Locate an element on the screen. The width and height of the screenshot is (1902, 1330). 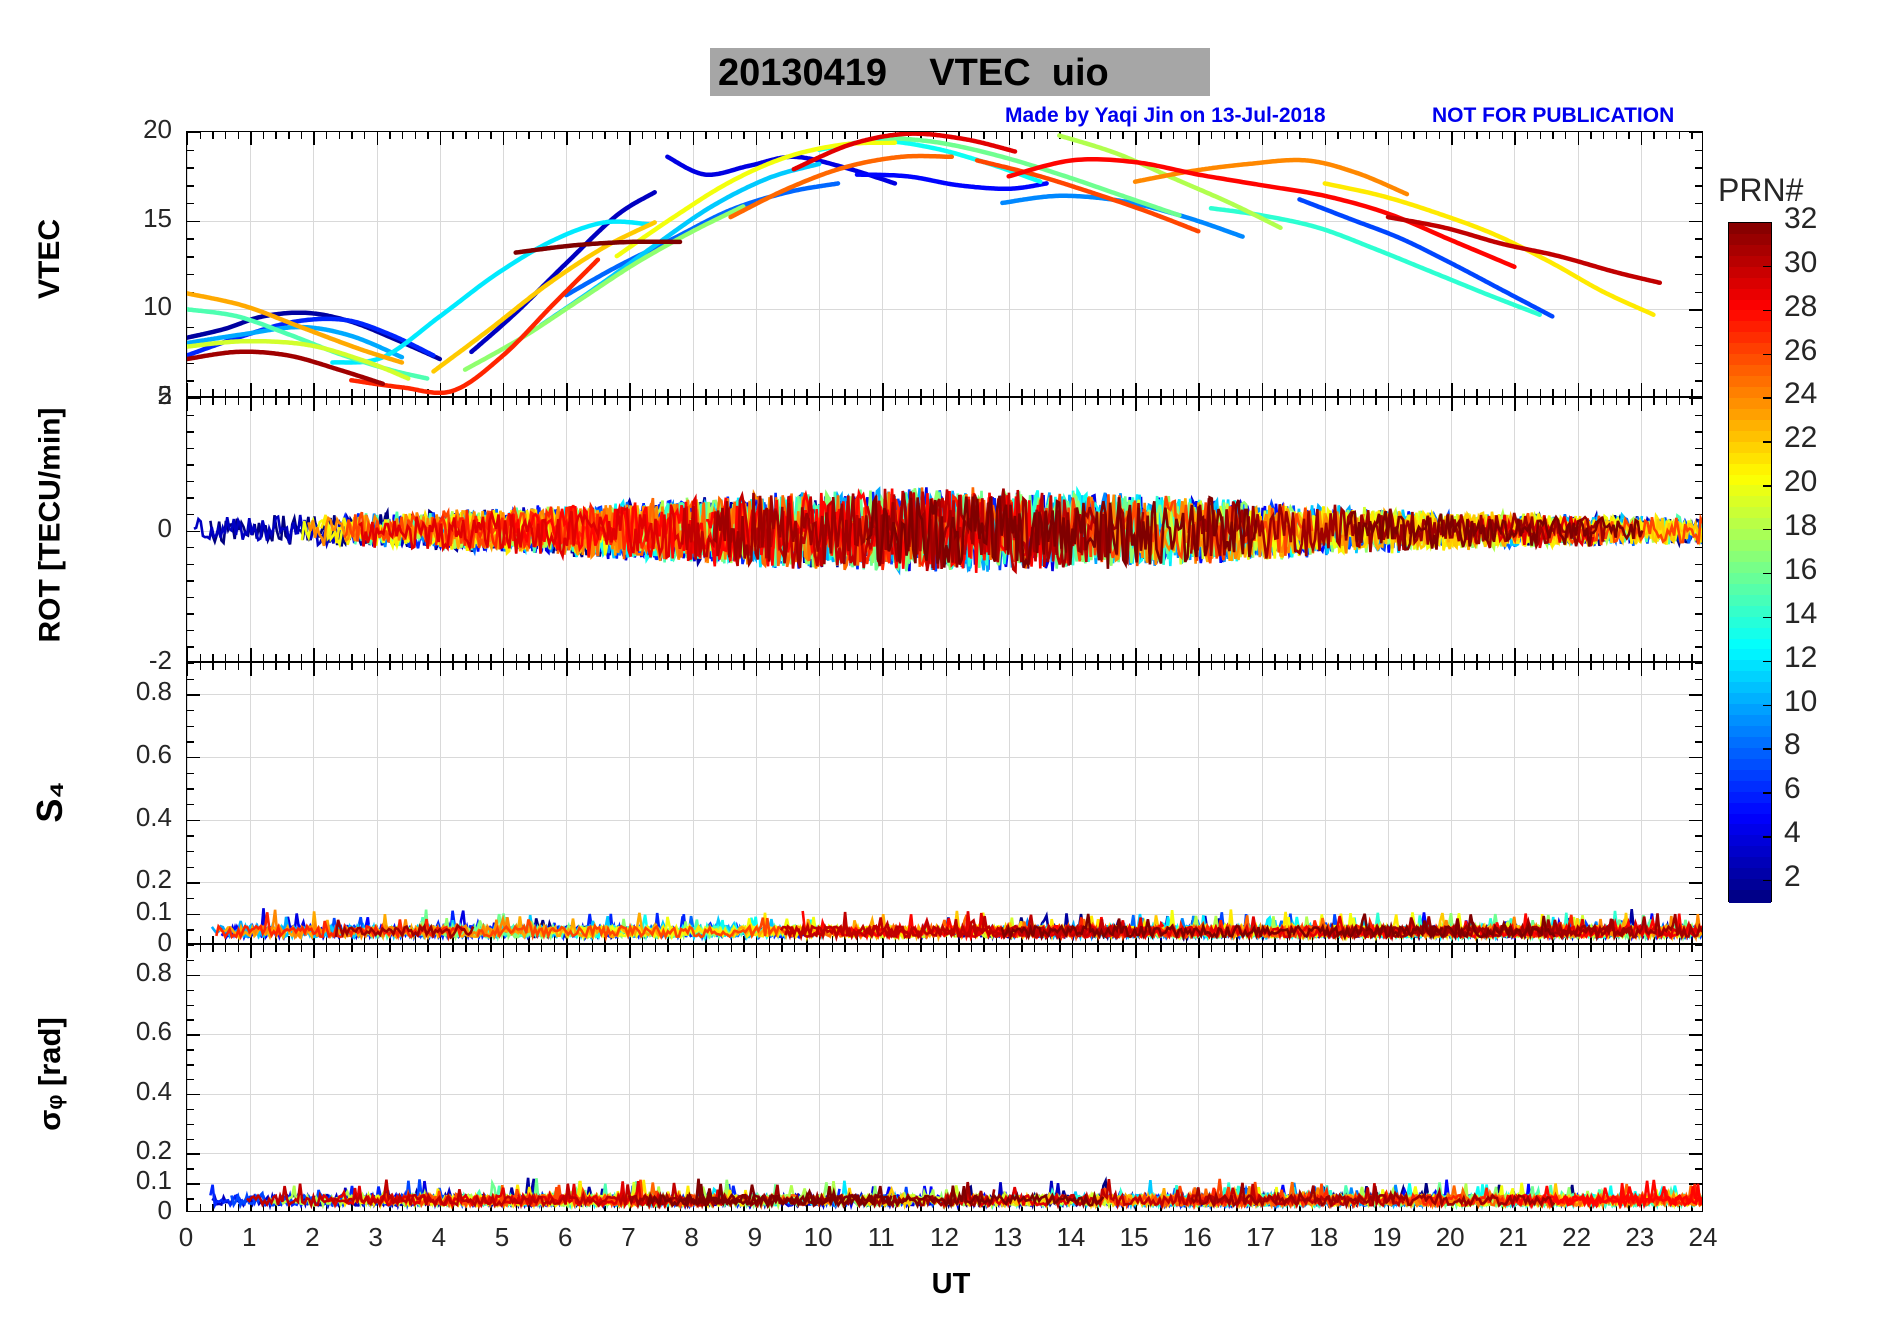
y-axis-title-sigma_phi: σᵩ [rad] is located at coordinates (49, 1074).